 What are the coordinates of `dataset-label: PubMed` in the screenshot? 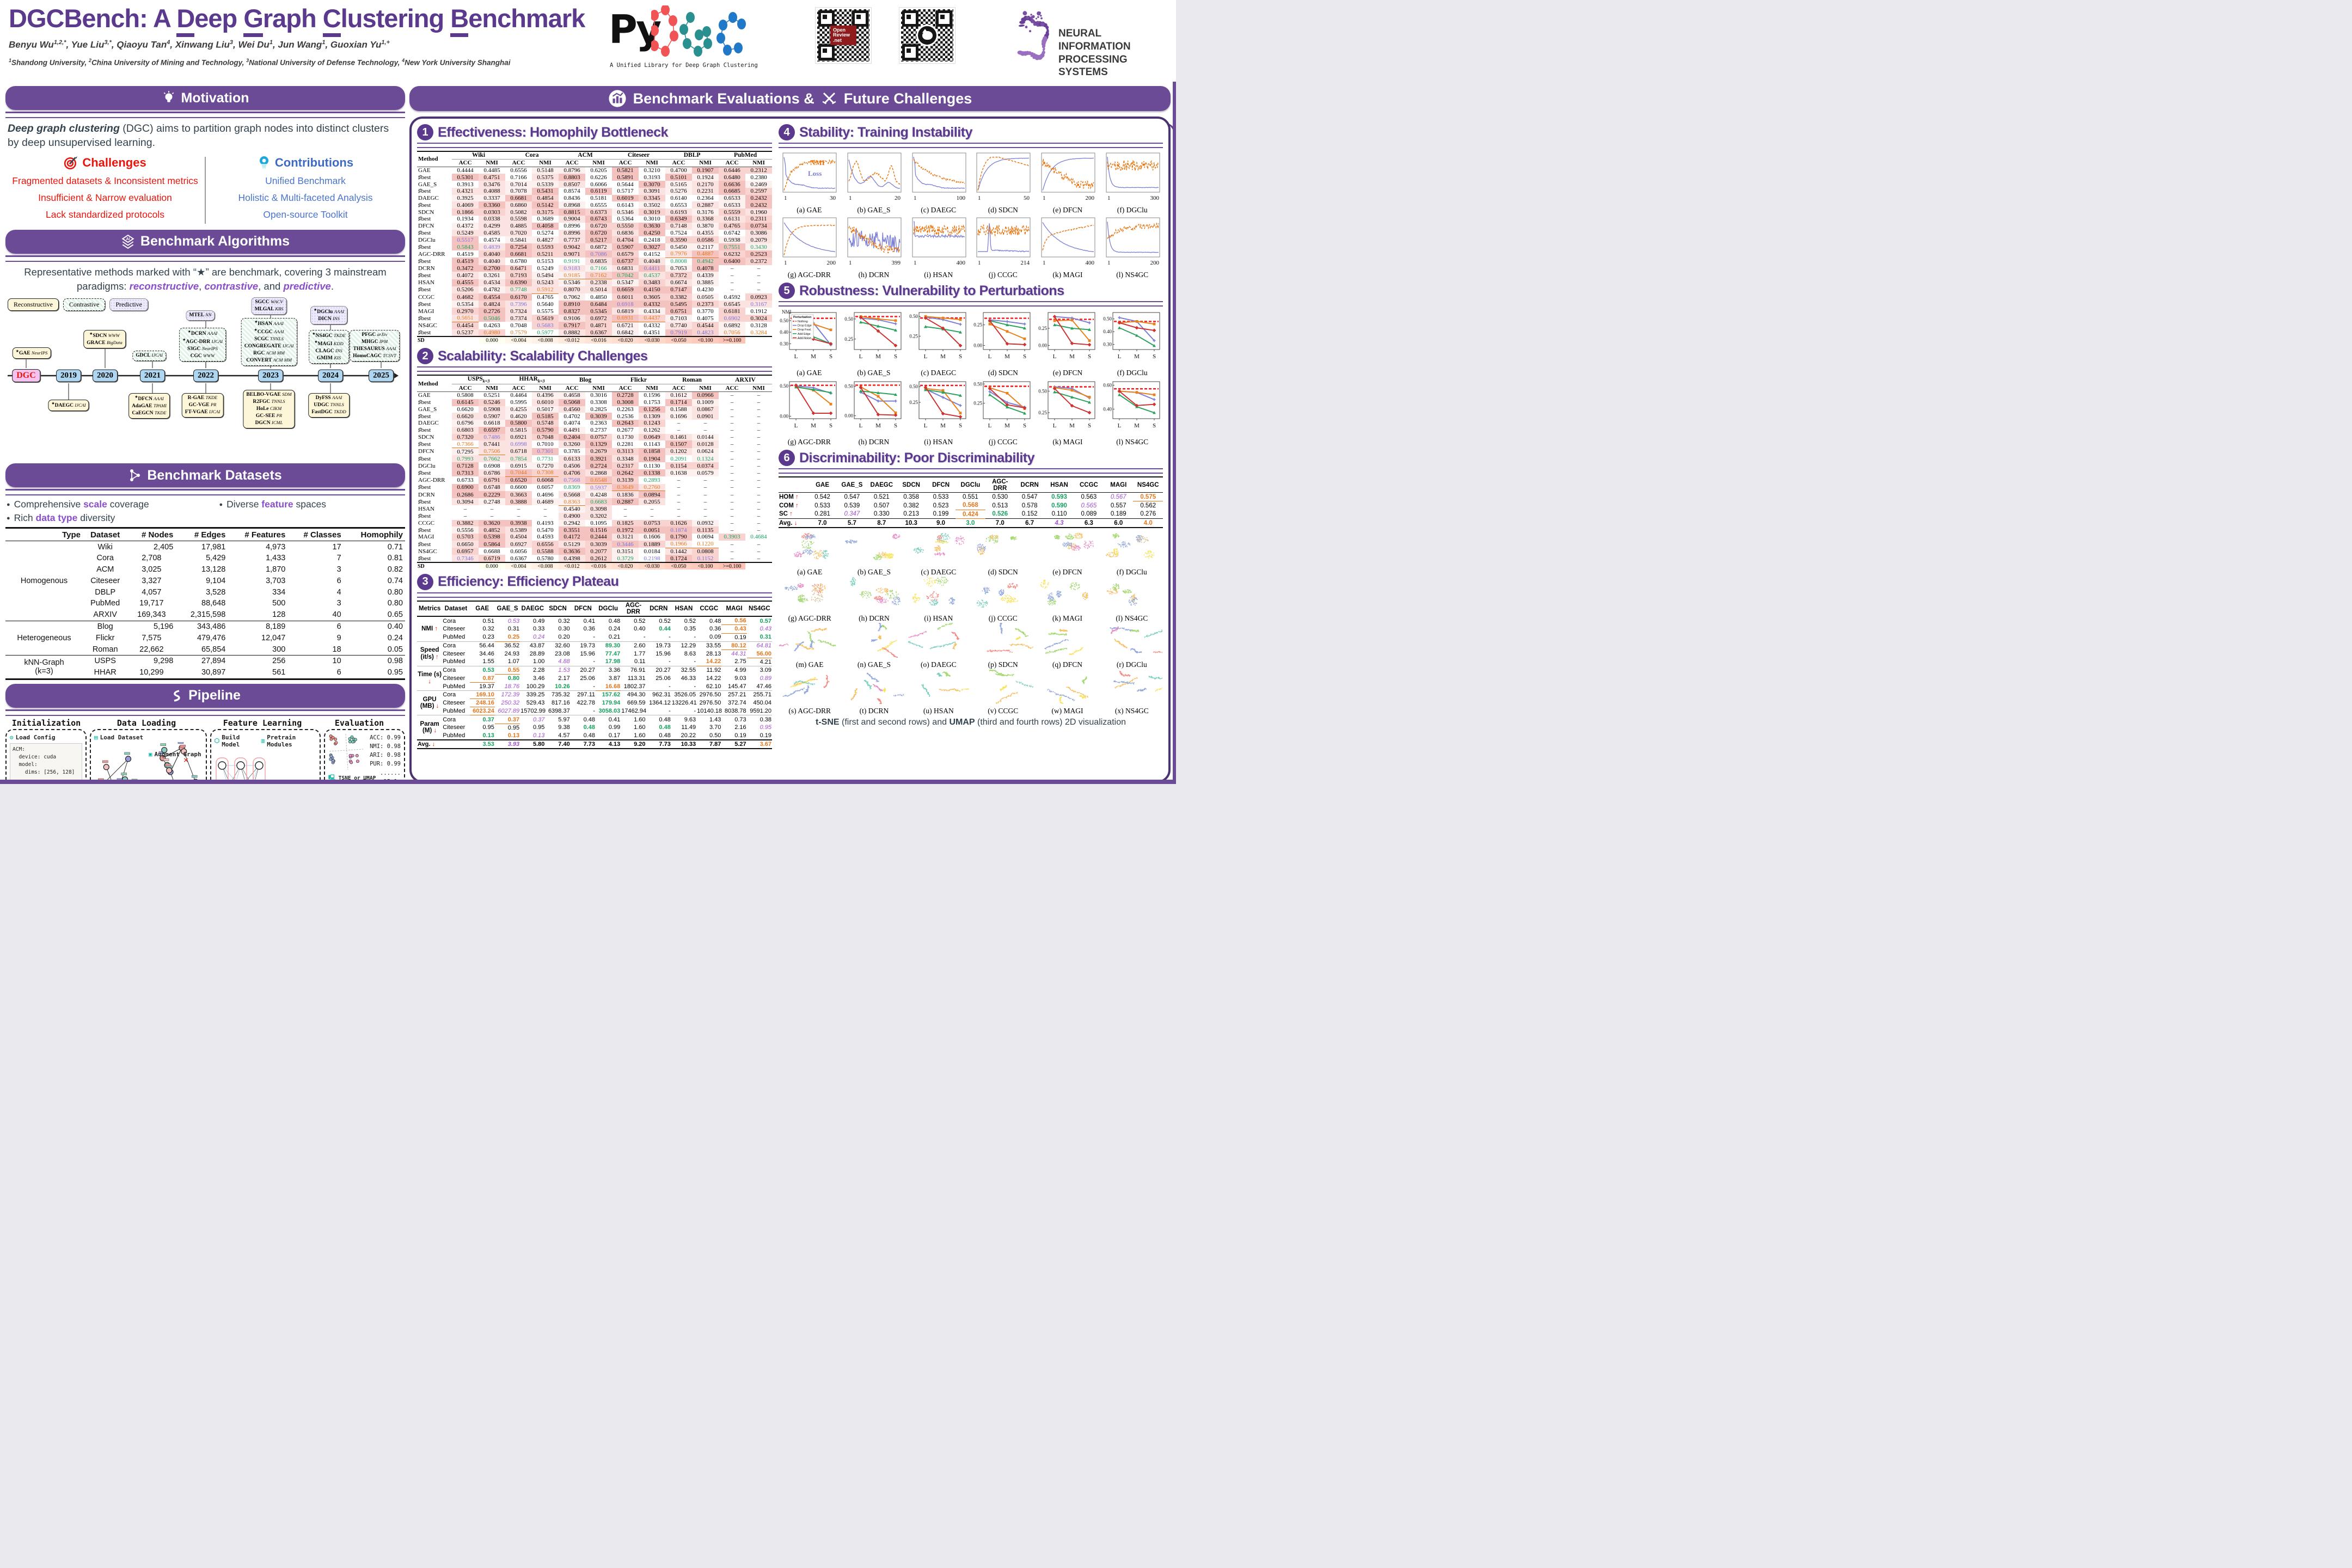 It's located at (454, 711).